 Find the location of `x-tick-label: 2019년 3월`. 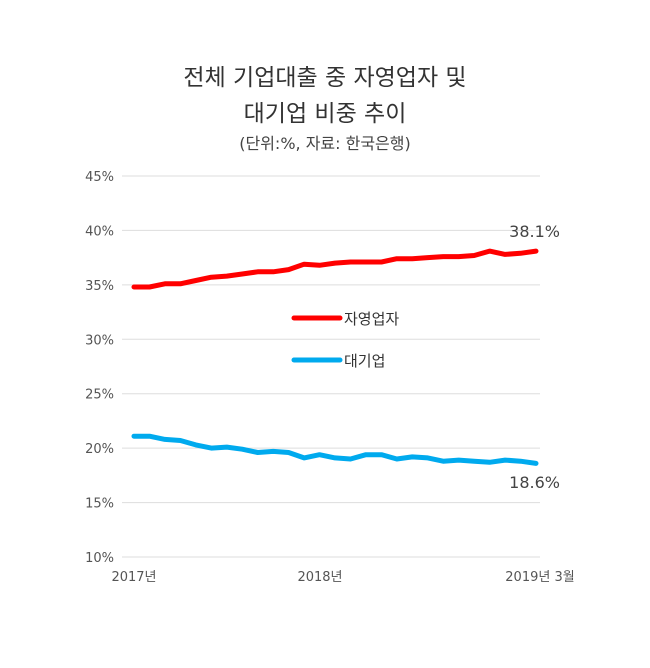

x-tick-label: 2019년 3월 is located at coordinates (539, 577).